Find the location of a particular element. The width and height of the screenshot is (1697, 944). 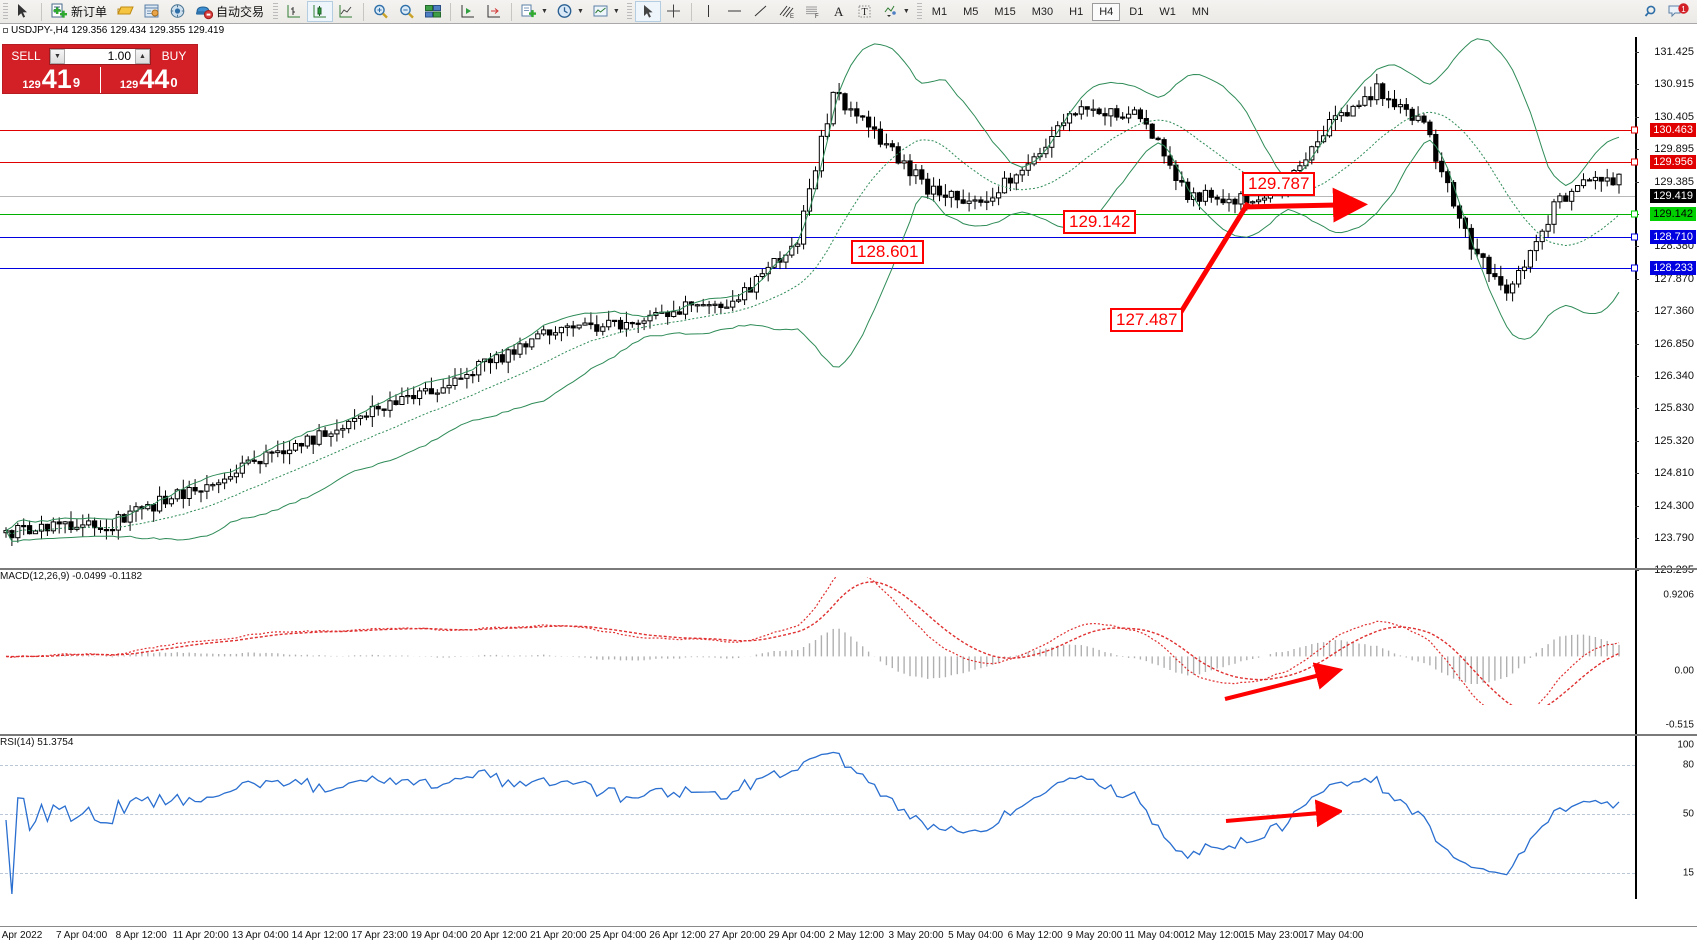

templates-button: ▼ is located at coordinates (606, 11).